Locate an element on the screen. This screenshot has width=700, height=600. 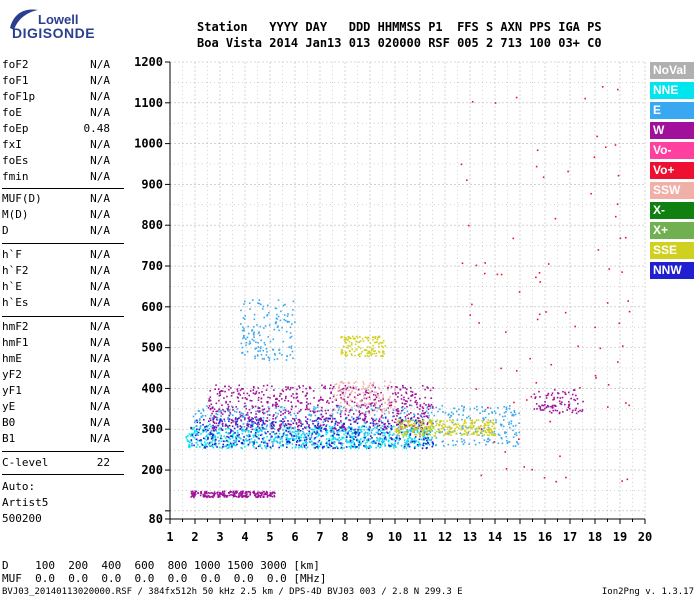
dot-cluster-ssw is located at coordinates (364, 397).